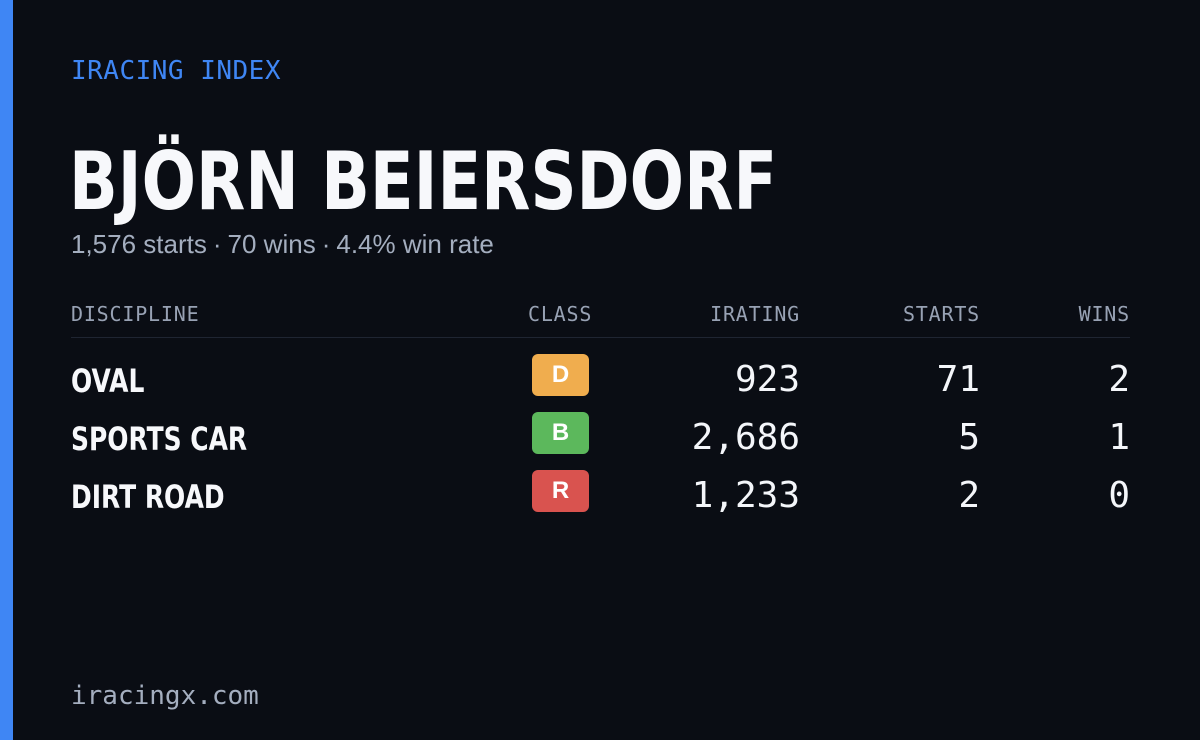  I want to click on wins-value: 0, so click(1119, 495).